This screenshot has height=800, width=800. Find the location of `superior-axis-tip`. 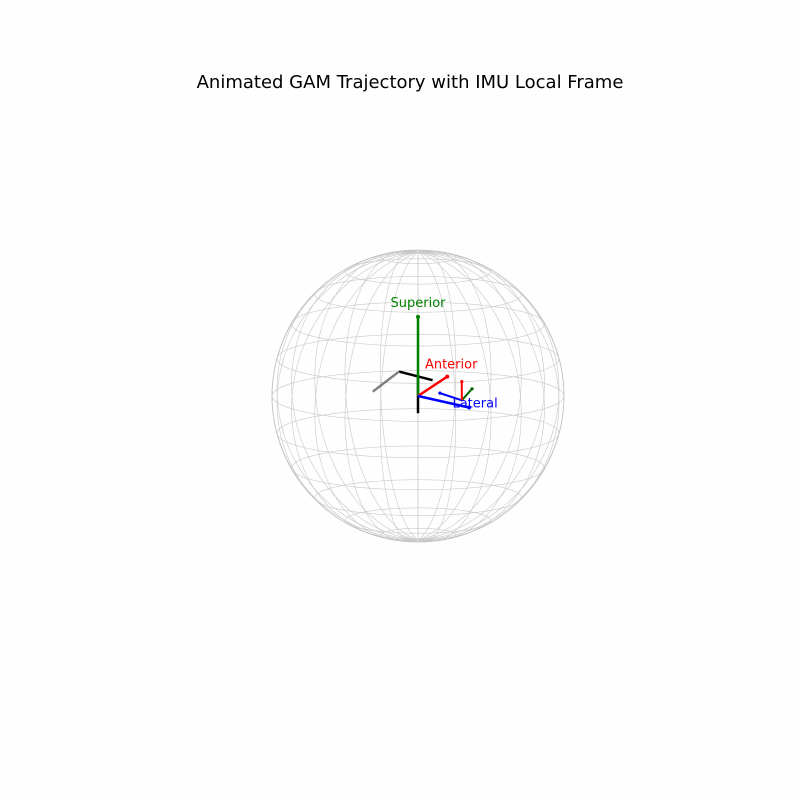

superior-axis-tip is located at coordinates (418, 316).